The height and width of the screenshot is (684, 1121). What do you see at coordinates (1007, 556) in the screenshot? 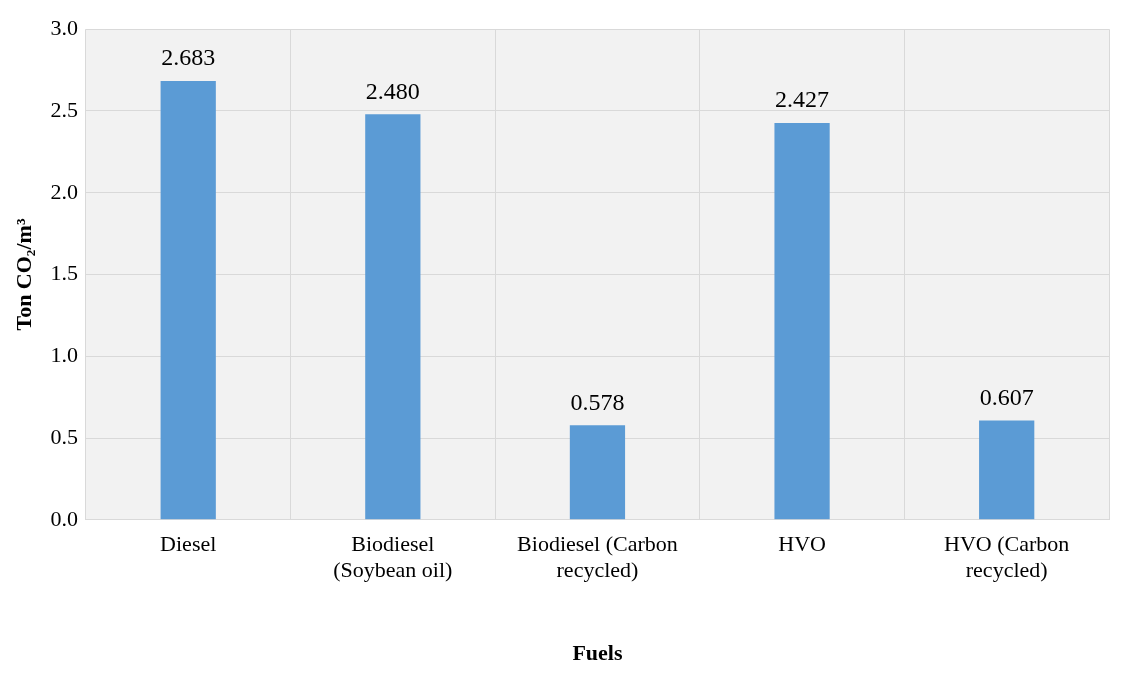
I see `x-tick-label: HVO (Carbon recycled)` at bounding box center [1007, 556].